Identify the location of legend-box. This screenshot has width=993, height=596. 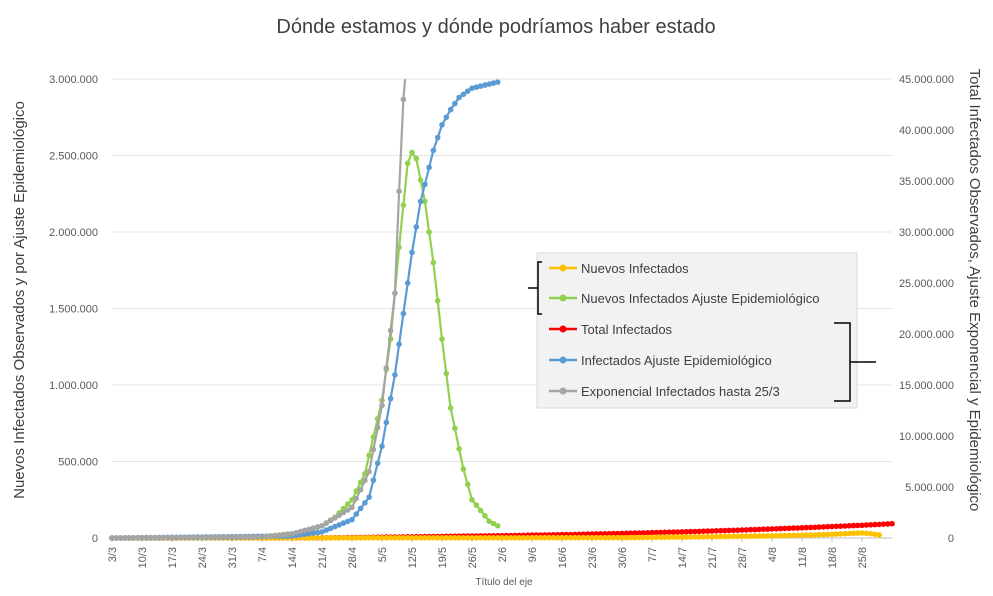
(697, 330).